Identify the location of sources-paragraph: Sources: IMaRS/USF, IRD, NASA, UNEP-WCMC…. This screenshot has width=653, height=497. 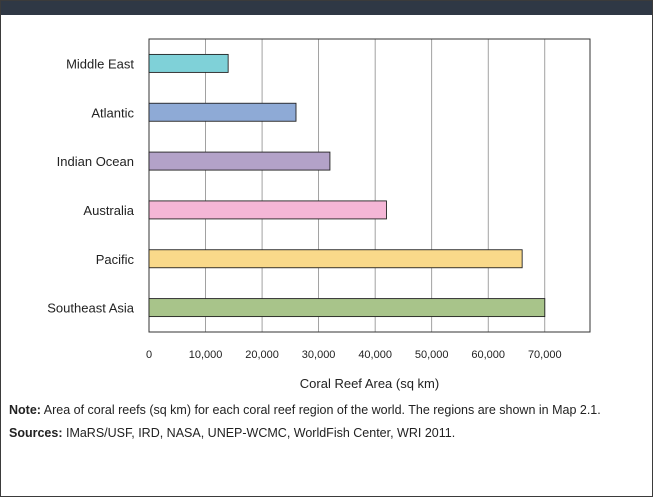
(327, 433).